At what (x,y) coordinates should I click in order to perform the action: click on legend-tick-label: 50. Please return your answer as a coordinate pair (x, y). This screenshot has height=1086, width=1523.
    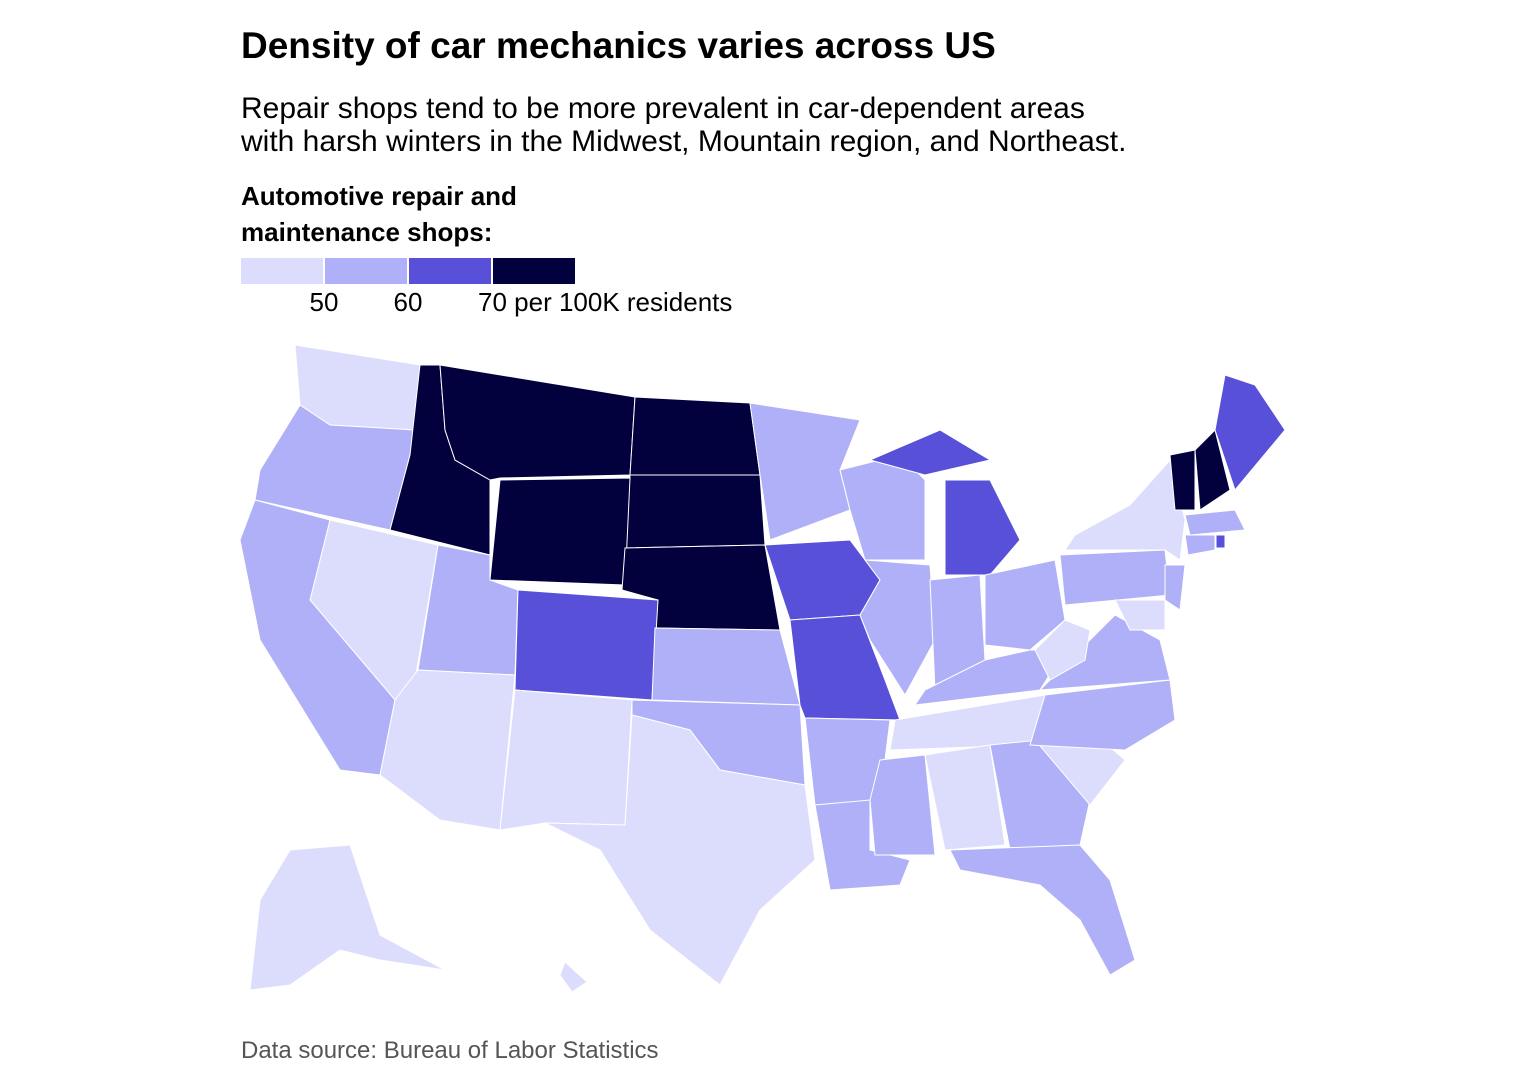
    Looking at the image, I should click on (324, 302).